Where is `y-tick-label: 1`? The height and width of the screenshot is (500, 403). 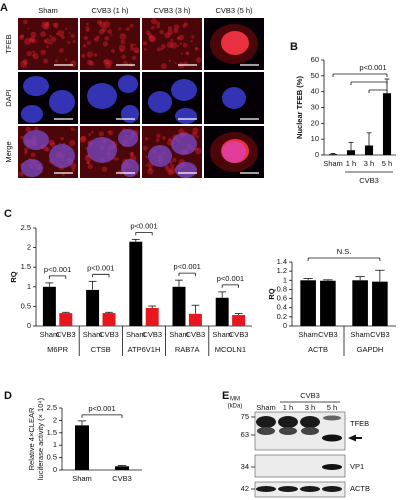
y-tick-label: 1 is located at coordinates (29, 286).